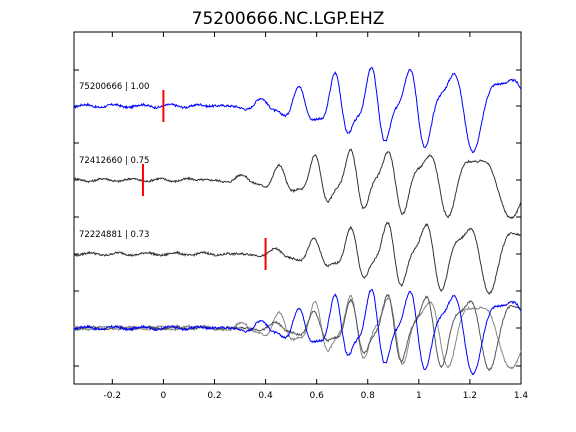 The width and height of the screenshot is (576, 432). I want to click on x-tick-label: 0.8, so click(368, 396).